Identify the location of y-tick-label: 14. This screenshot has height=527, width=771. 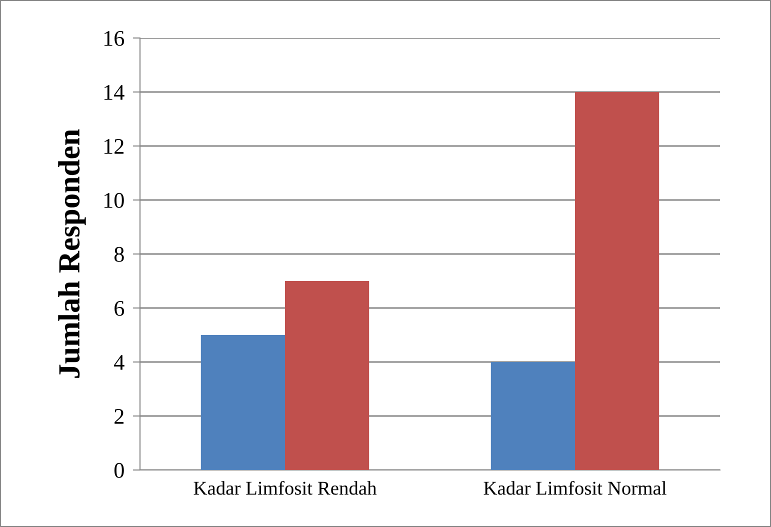
(114, 92).